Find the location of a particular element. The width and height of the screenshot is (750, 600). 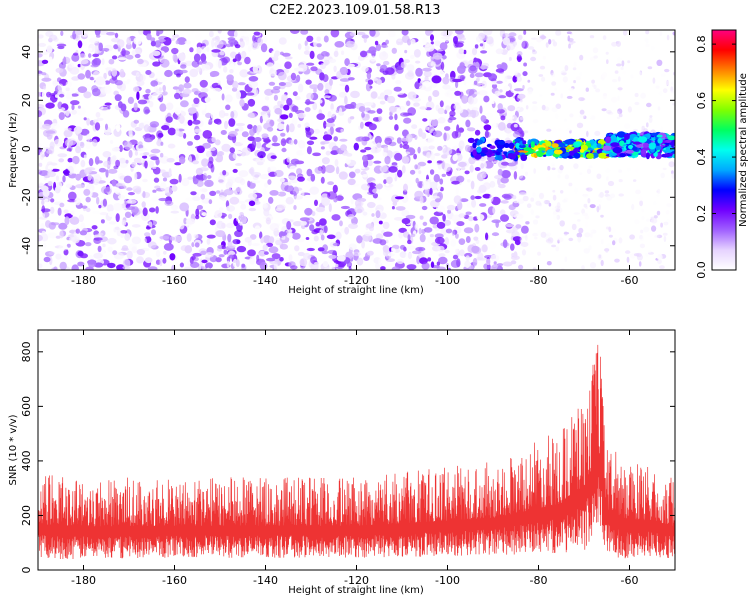

spectrogram-y-tick-label: 40 is located at coordinates (26, 52).